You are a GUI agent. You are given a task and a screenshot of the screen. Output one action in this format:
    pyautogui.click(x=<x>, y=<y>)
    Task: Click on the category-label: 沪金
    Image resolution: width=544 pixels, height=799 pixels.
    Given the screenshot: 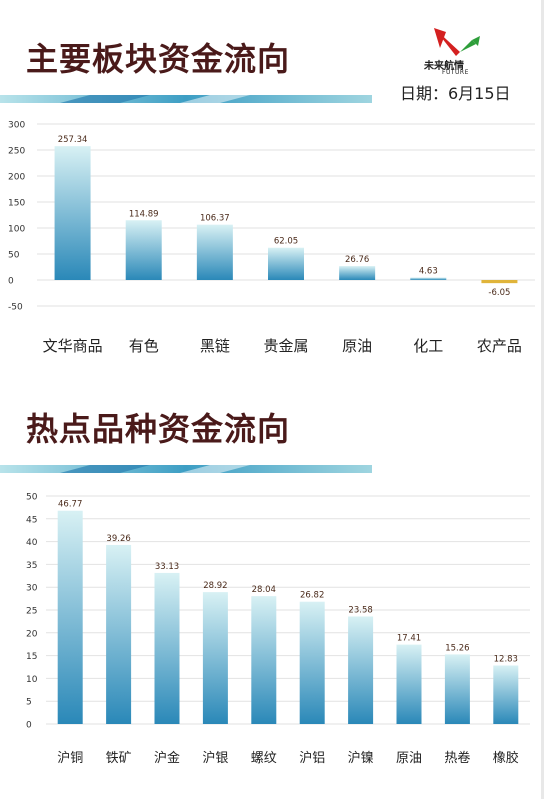 What is the action you would take?
    pyautogui.click(x=167, y=758)
    